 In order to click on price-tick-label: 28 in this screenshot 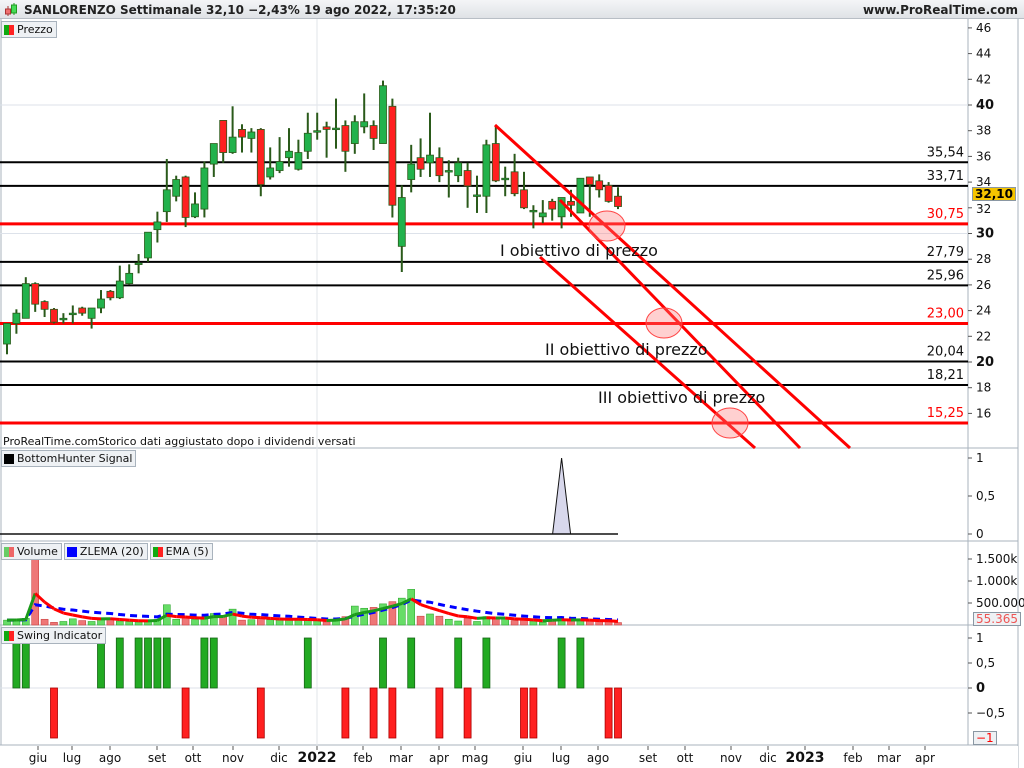, I will do `click(983, 259)`.